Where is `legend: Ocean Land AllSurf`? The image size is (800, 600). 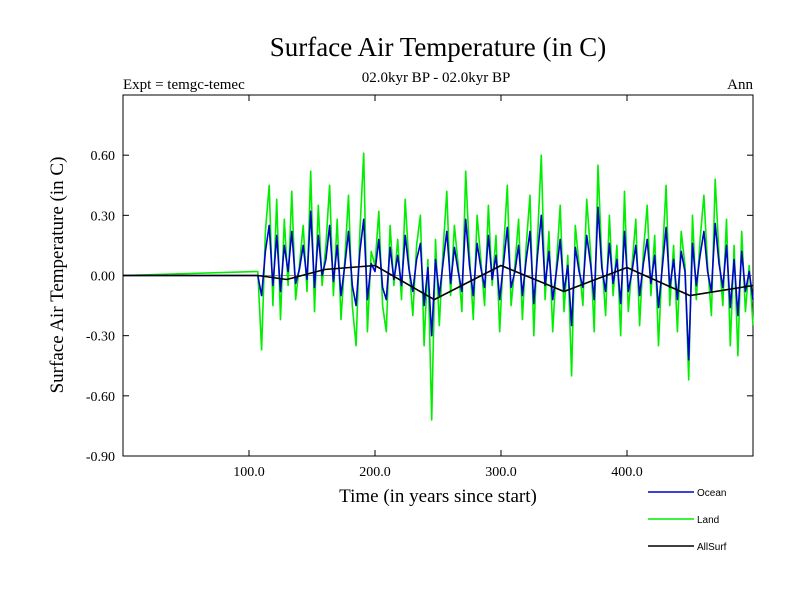 legend: Ocean Land AllSurf is located at coordinates (687, 520).